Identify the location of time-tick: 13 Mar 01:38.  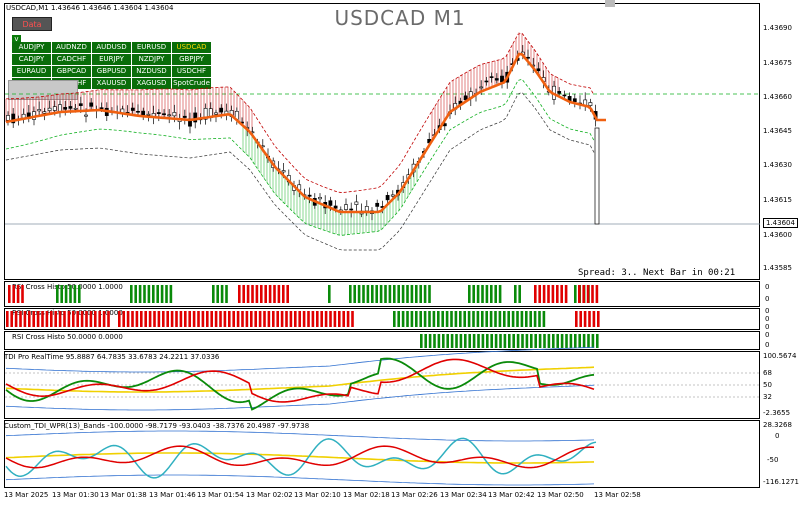
(123, 495).